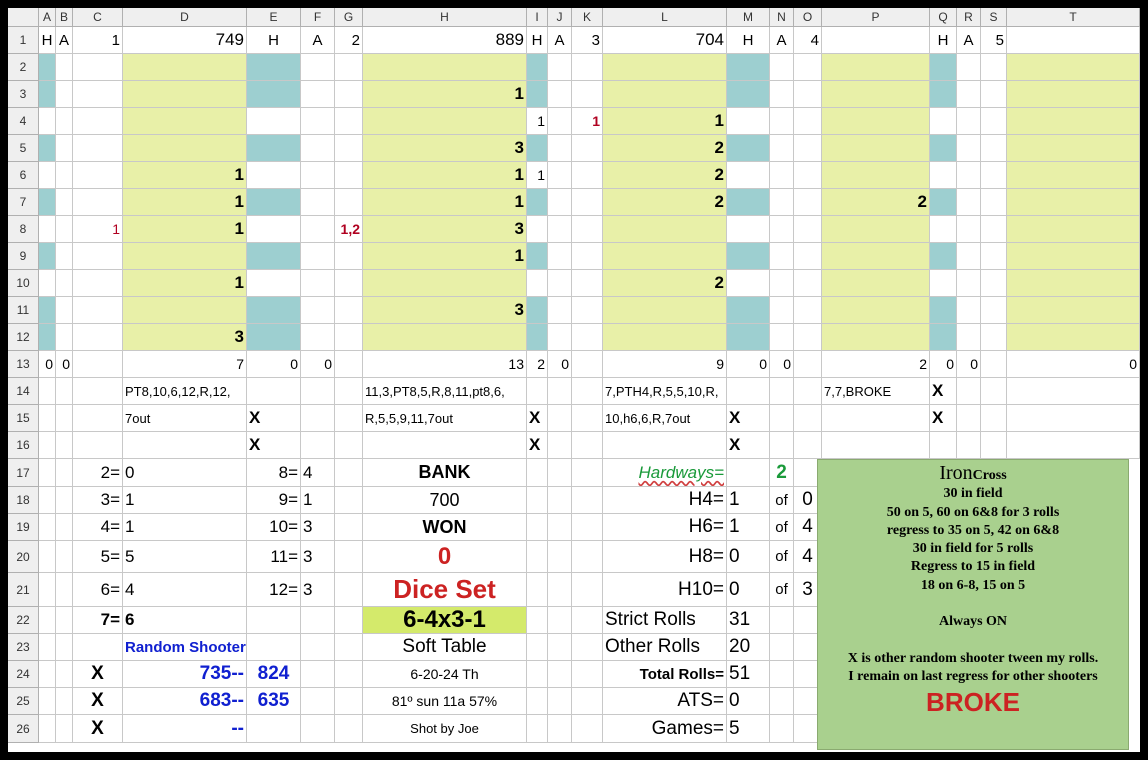  I want to click on cell-o12, so click(808, 337).